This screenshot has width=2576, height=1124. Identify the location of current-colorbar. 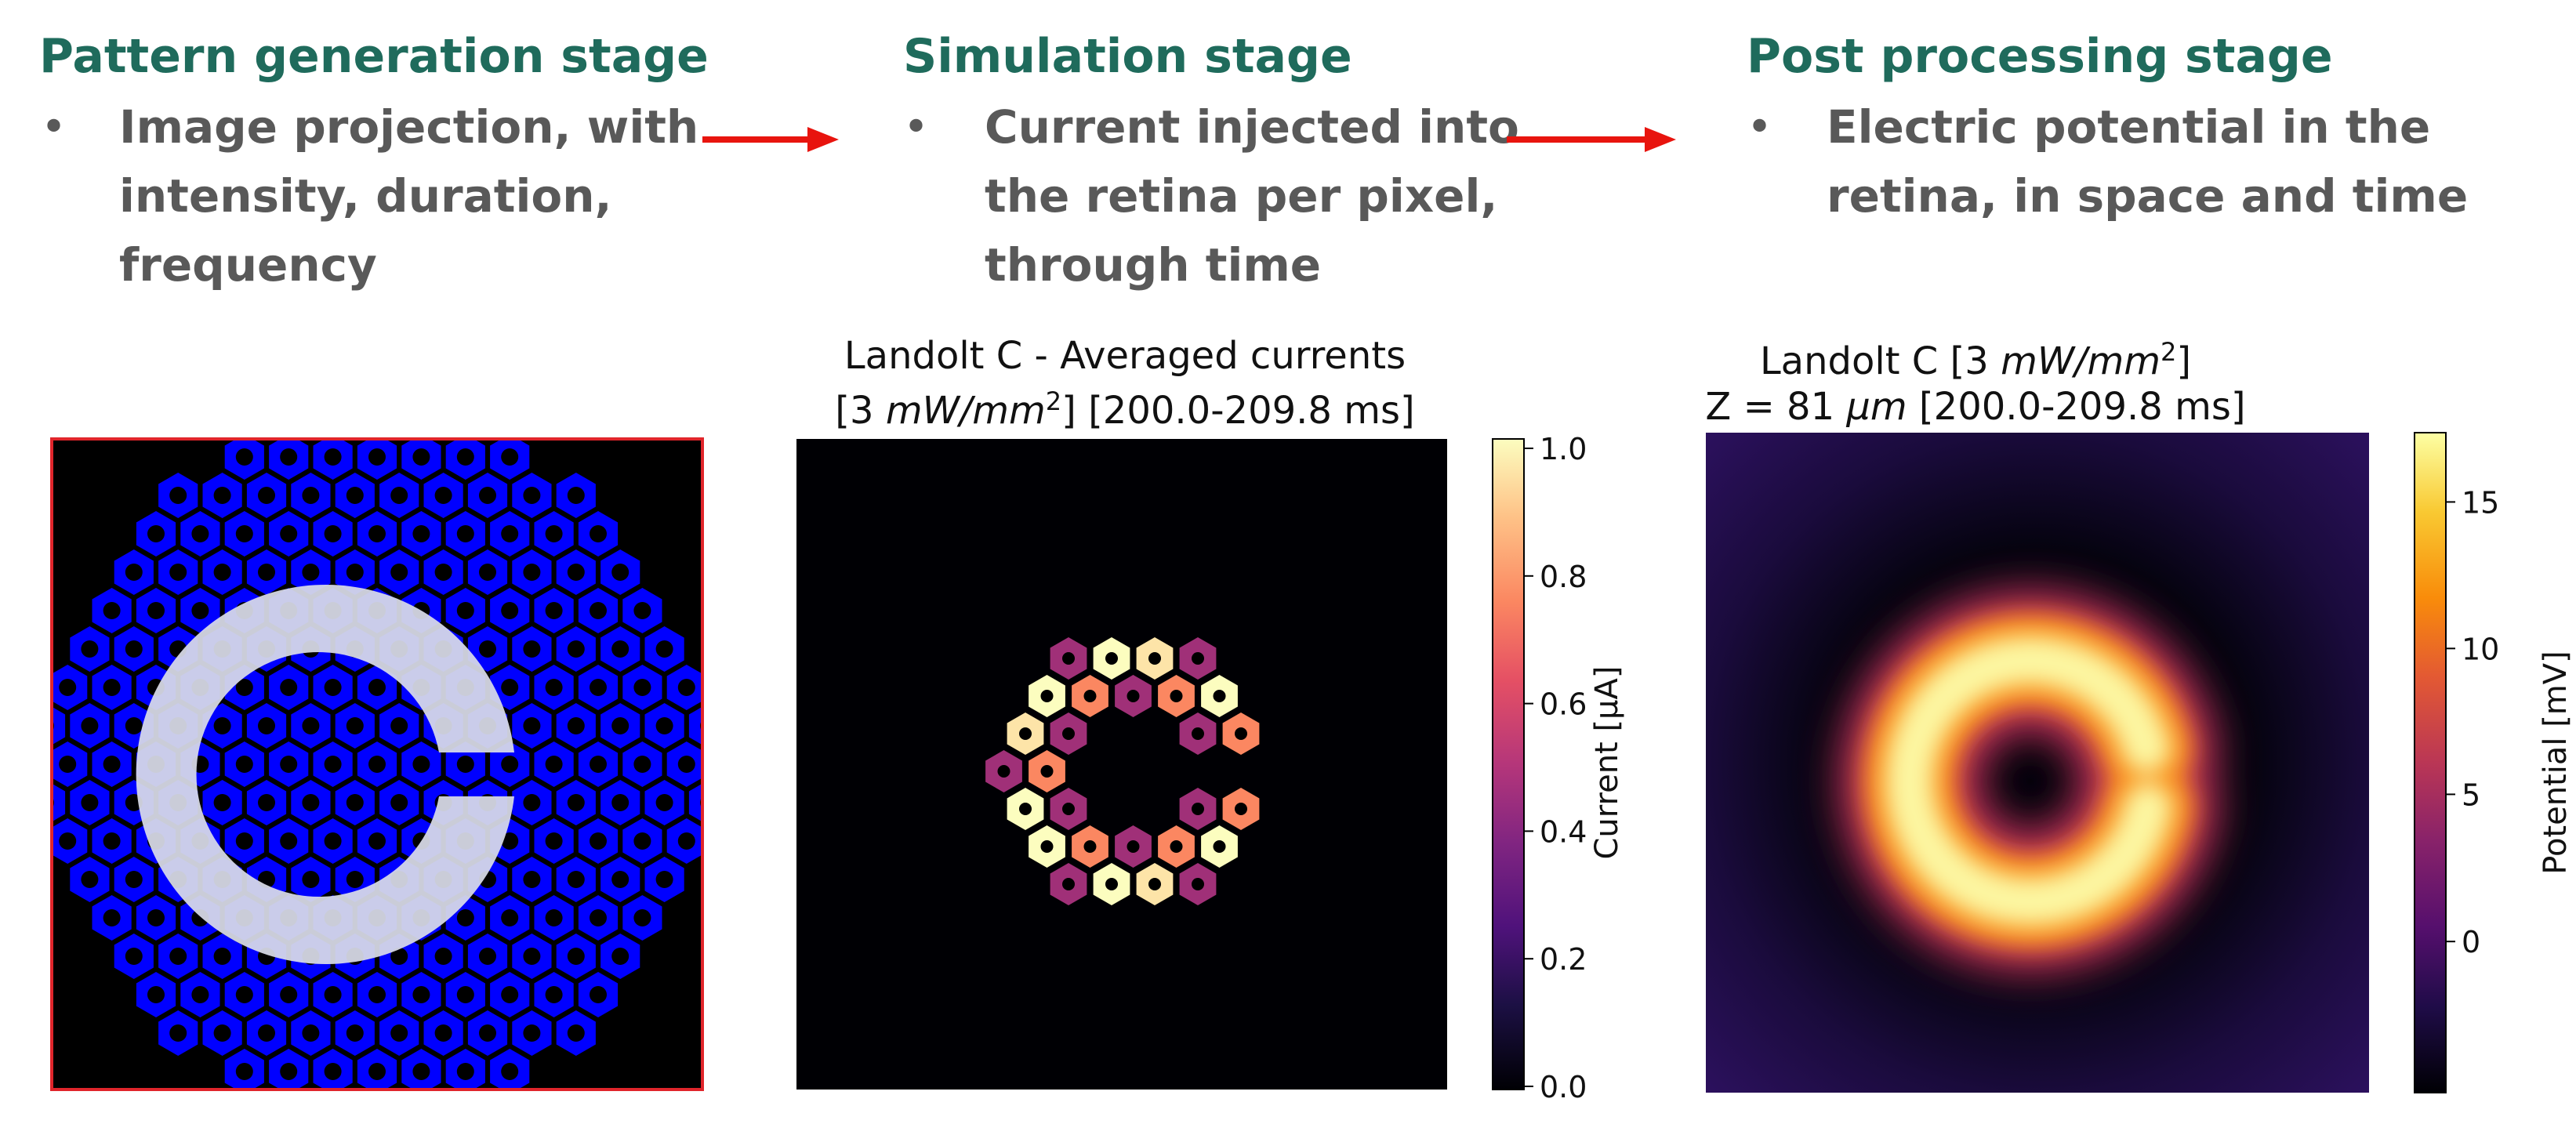
(1509, 764).